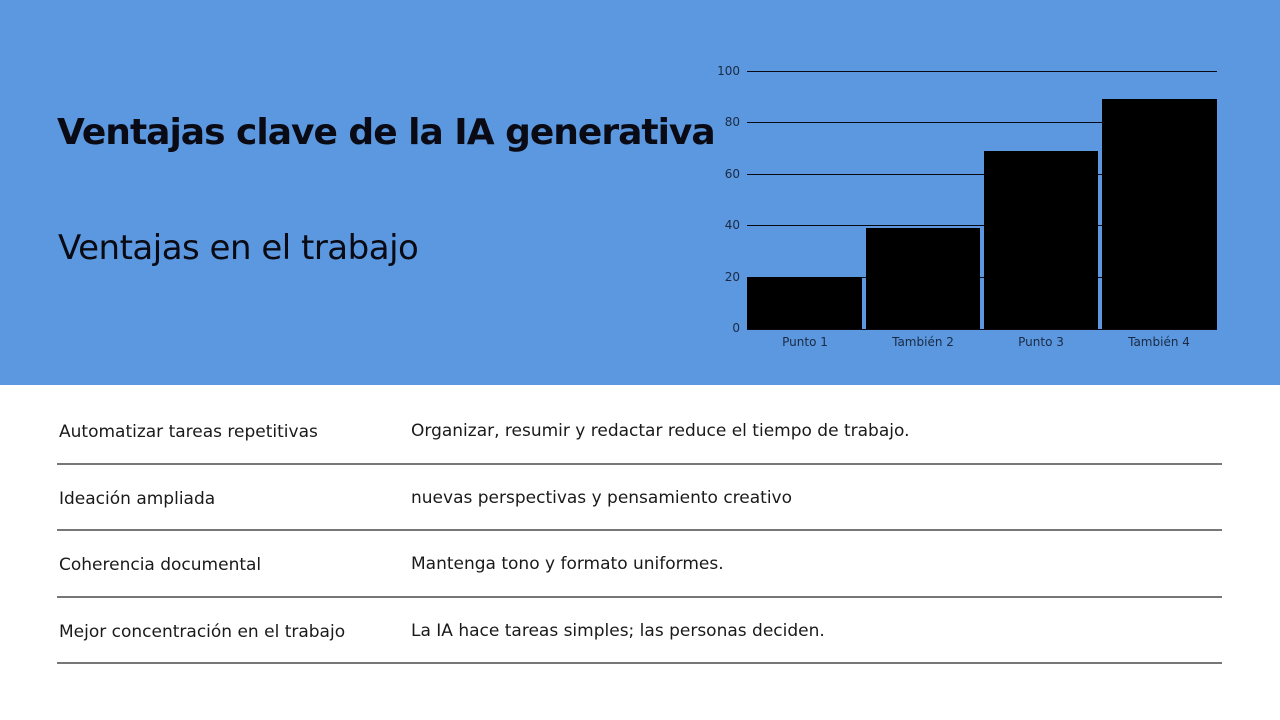  Describe the element at coordinates (137, 498) in the screenshot. I see `row-label: Ideación ampliada` at that location.